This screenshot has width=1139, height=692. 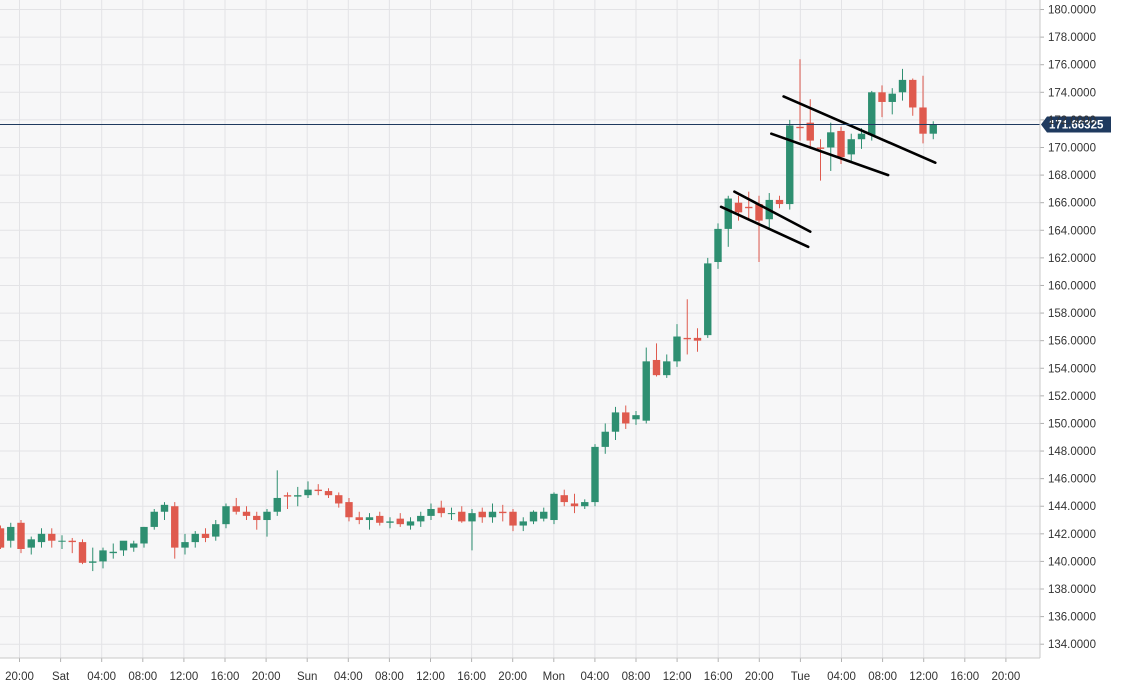 I want to click on y-tick-label: 152.0000, so click(x=1072, y=397).